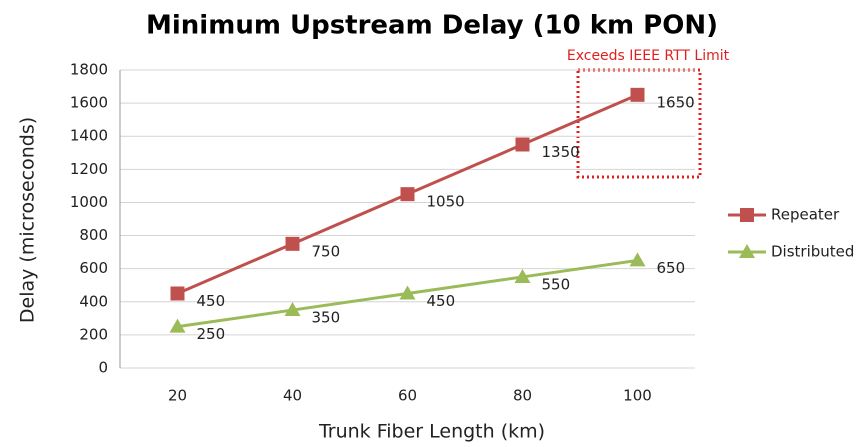 The height and width of the screenshot is (447, 865). Describe the element at coordinates (89, 169) in the screenshot. I see `y-tick-label: 1200` at that location.